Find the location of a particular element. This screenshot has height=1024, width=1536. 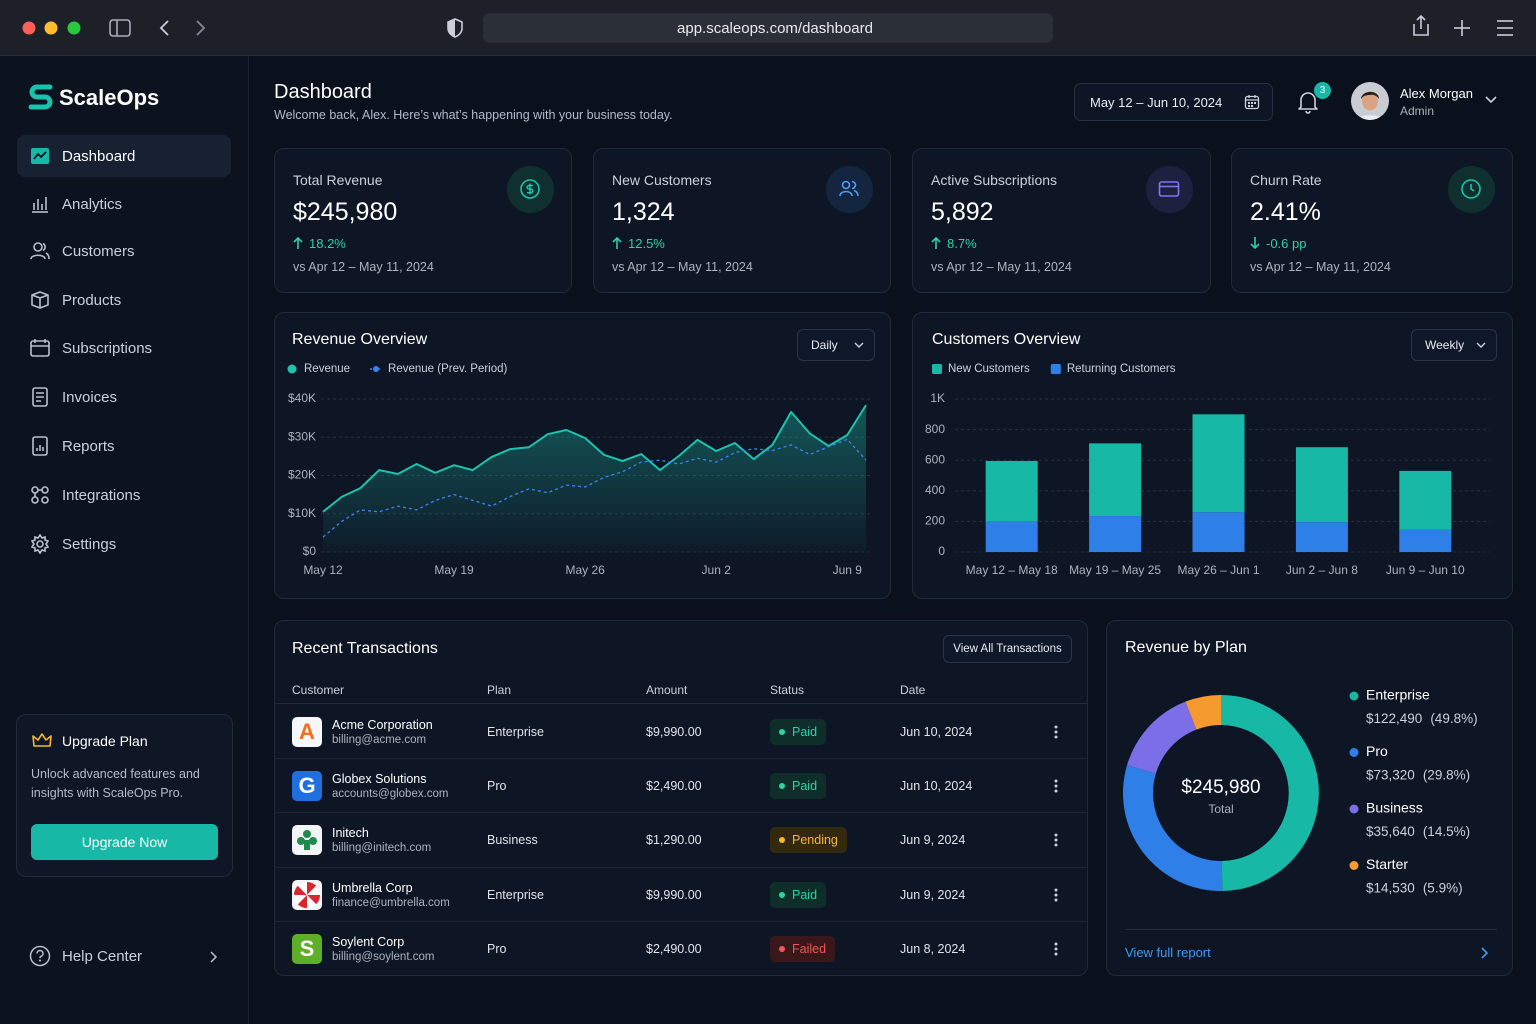

nav-label: Subscriptions is located at coordinates (107, 348).